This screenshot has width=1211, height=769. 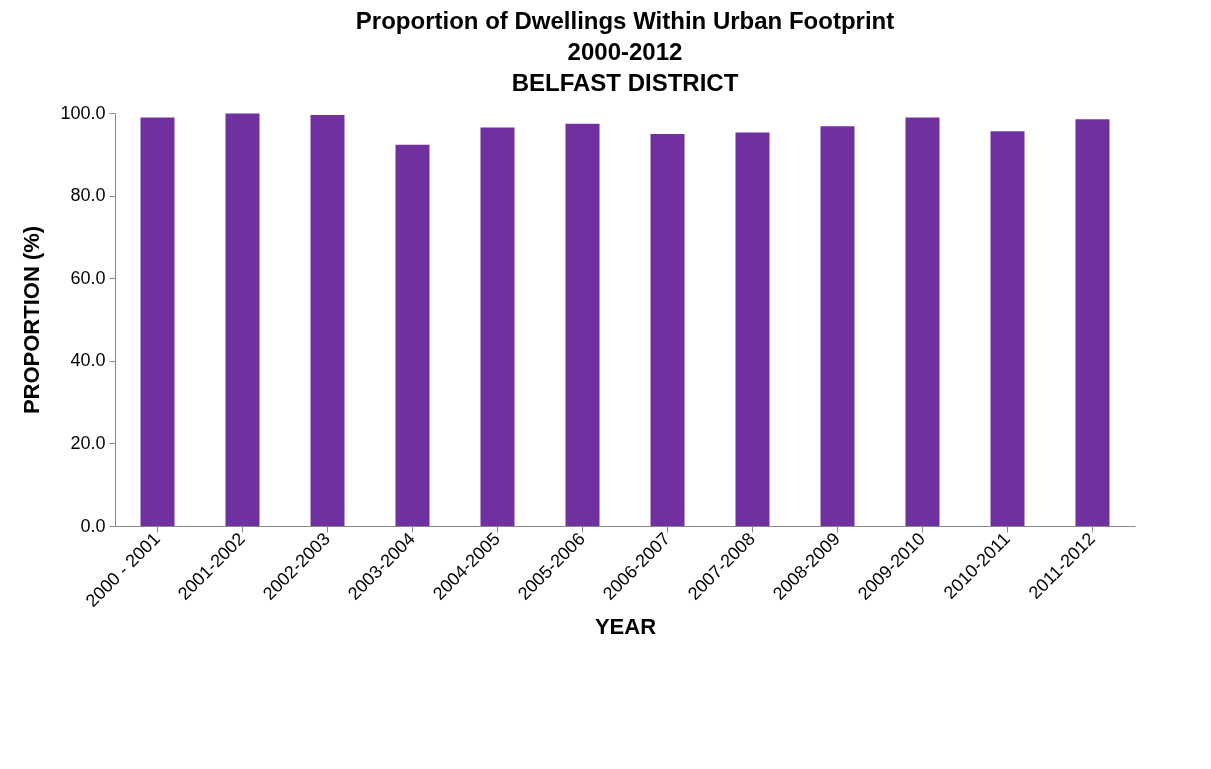 I want to click on x-axis-title: YEAR, so click(x=625, y=626).